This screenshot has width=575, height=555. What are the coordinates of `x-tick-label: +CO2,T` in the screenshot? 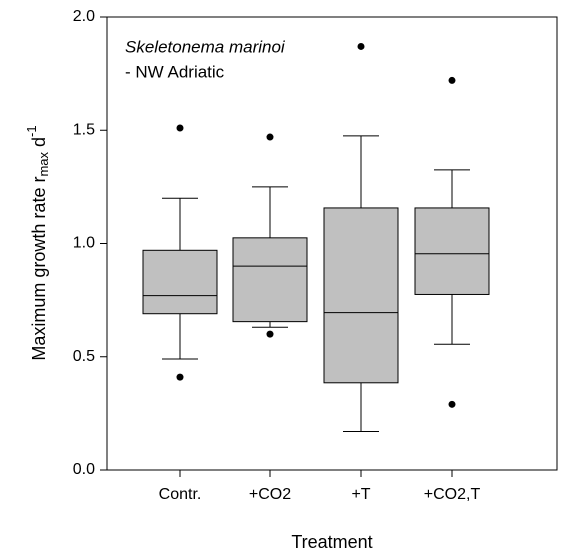 It's located at (452, 494).